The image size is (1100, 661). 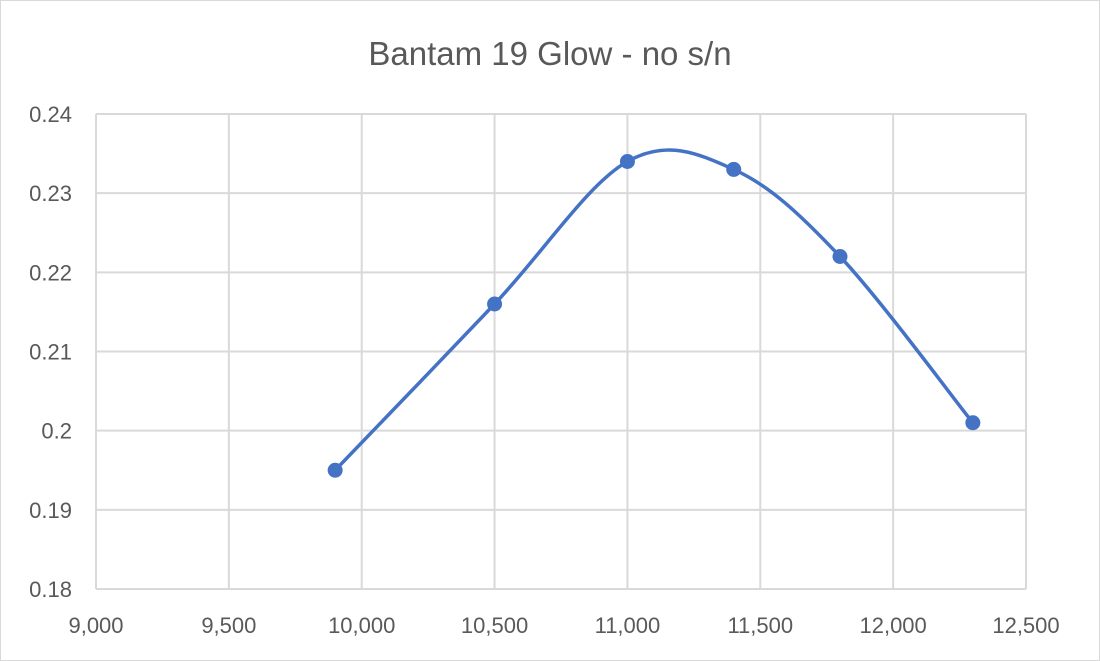 What do you see at coordinates (494, 625) in the screenshot?
I see `x-tick-label: 10,500` at bounding box center [494, 625].